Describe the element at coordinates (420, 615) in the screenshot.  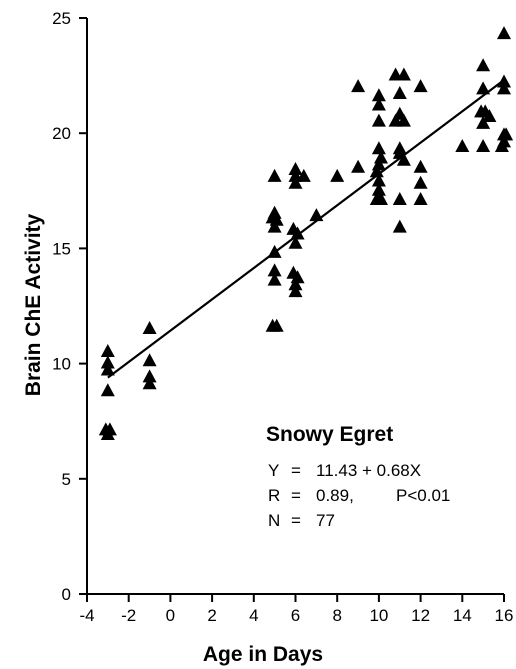
I see `x-tick-label: 12` at that location.